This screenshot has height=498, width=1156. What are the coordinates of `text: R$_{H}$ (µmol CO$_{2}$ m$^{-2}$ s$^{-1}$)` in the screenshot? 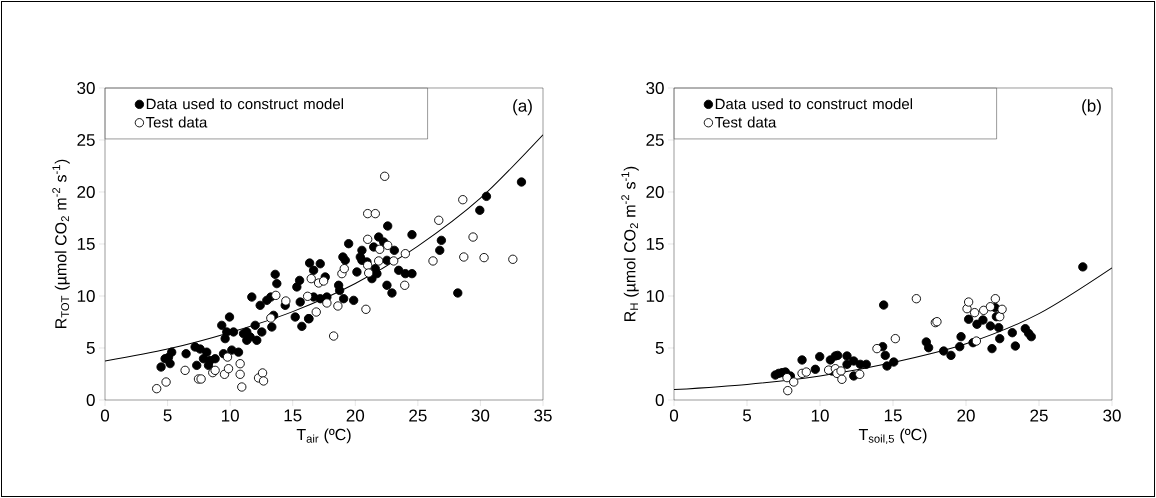 It's located at (630, 243).